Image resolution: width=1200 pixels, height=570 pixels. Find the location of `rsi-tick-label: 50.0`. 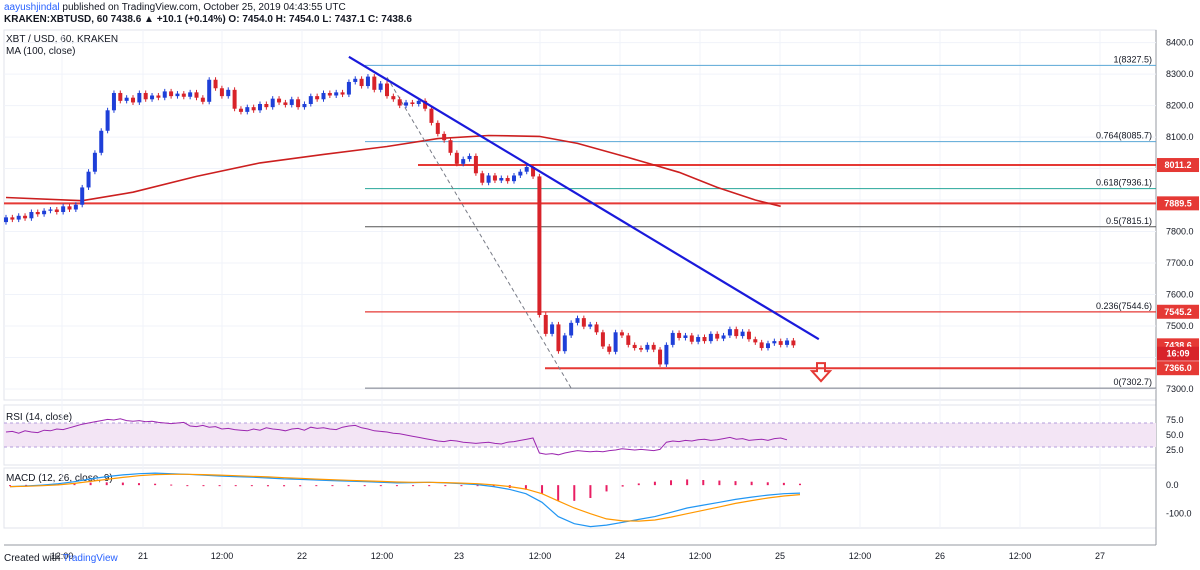

rsi-tick-label: 50.0 is located at coordinates (1175, 435).